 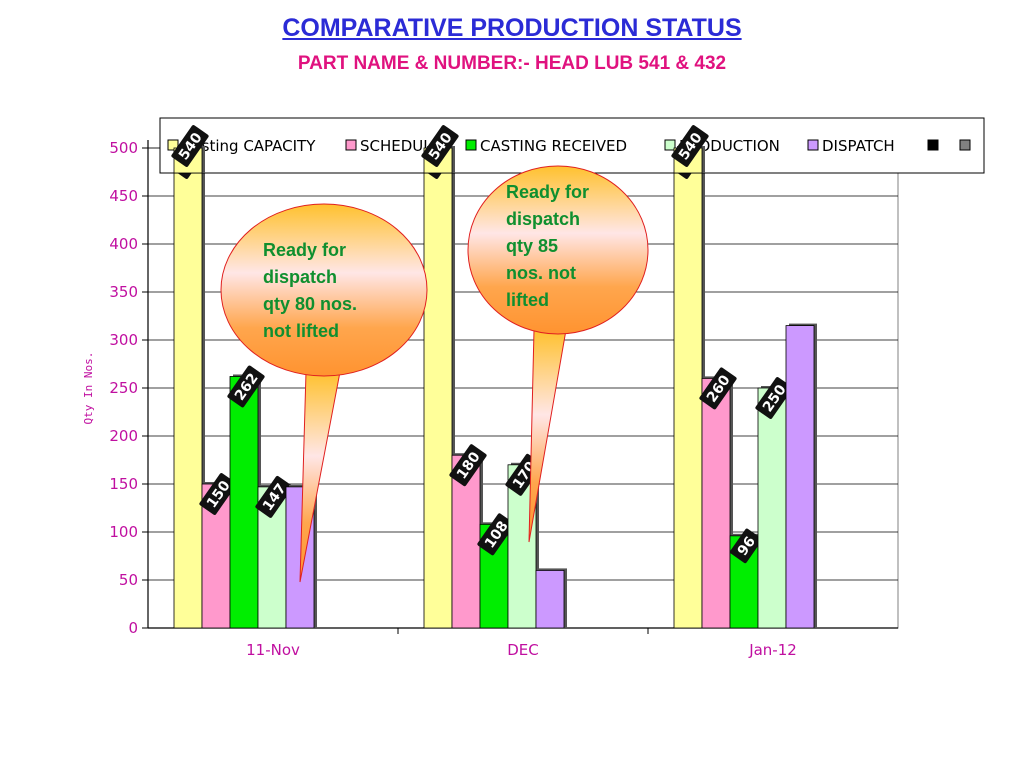 I want to click on legend-label-4: DISPATCH, so click(x=858, y=146).